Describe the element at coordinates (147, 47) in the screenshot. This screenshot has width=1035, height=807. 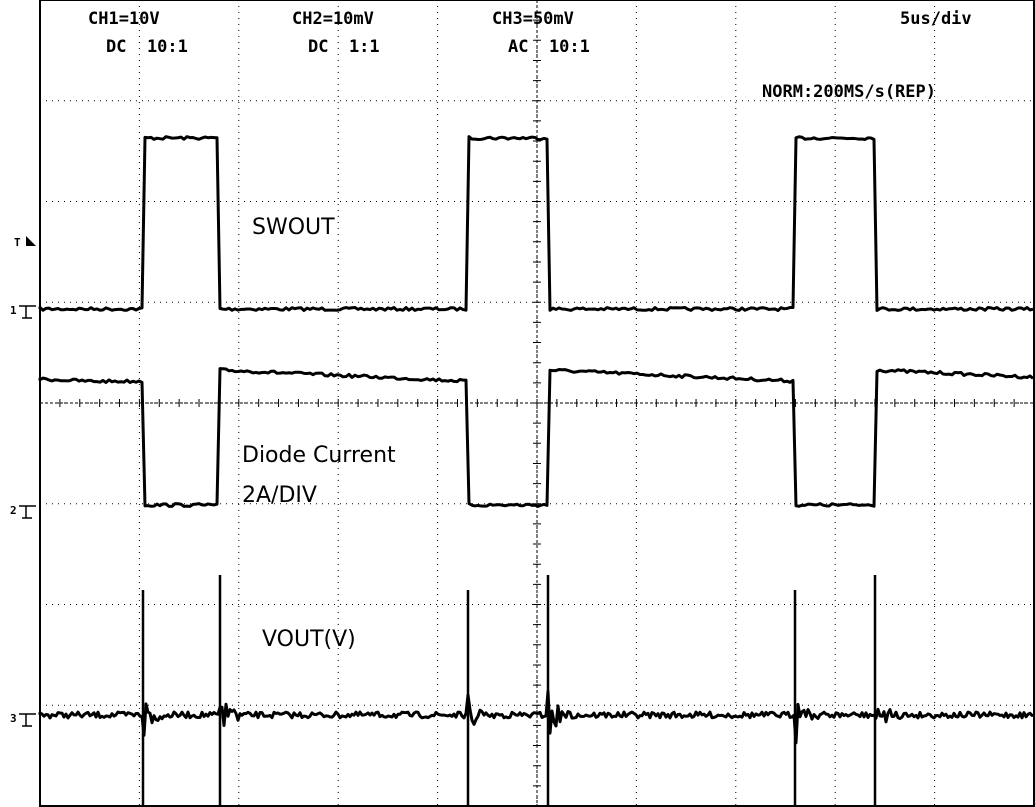
I see `ch1-coupling: DC 10:1` at that location.